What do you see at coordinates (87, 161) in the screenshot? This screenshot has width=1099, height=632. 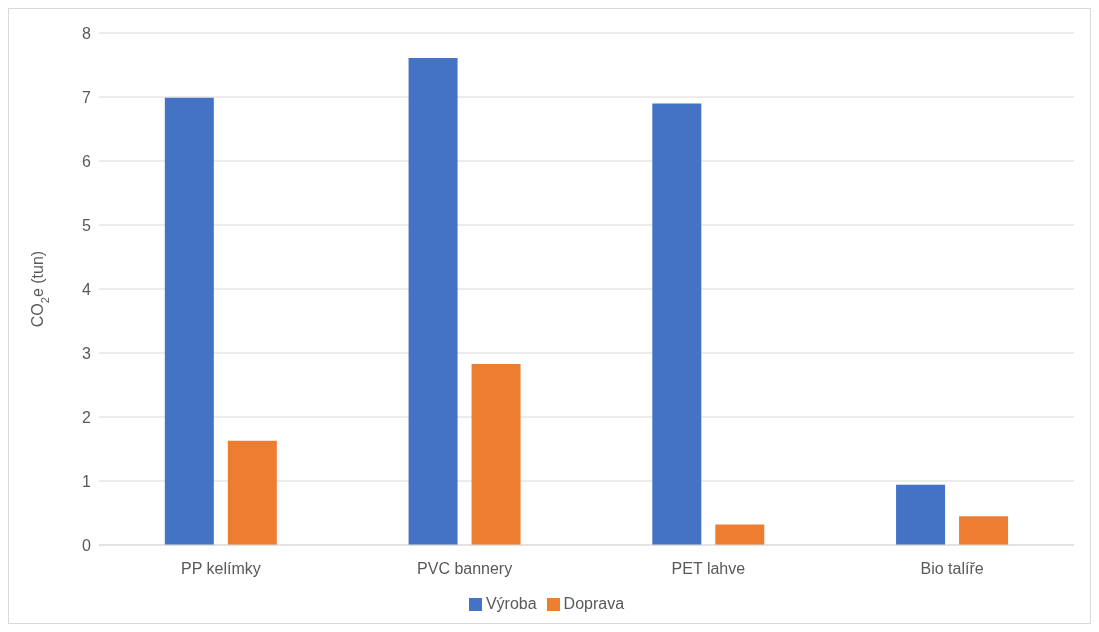 I see `y-tick-label: 6` at bounding box center [87, 161].